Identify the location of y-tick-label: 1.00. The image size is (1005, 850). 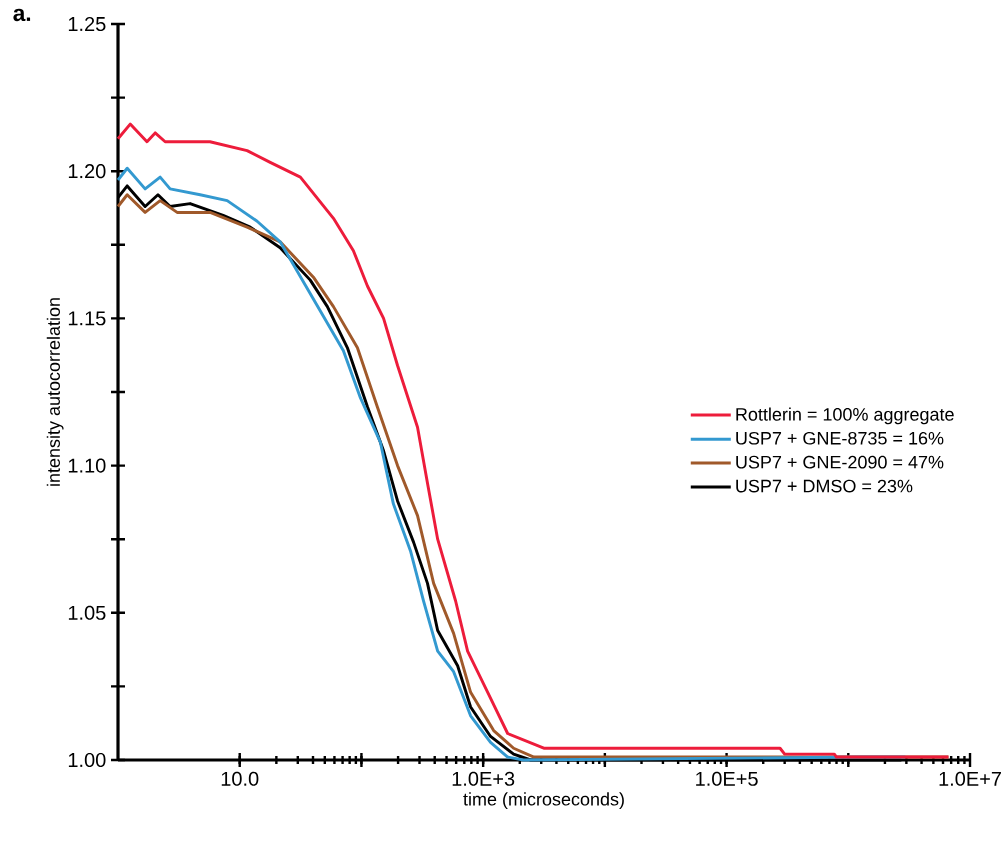
(87, 760).